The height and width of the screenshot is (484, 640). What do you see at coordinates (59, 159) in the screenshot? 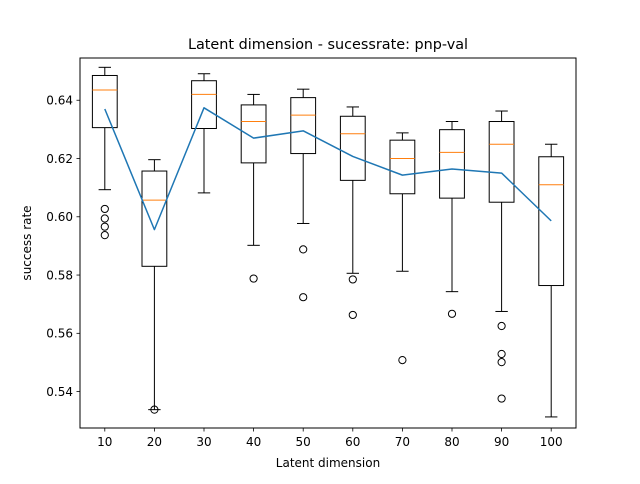
I see `y-tick-label: 0.62` at bounding box center [59, 159].